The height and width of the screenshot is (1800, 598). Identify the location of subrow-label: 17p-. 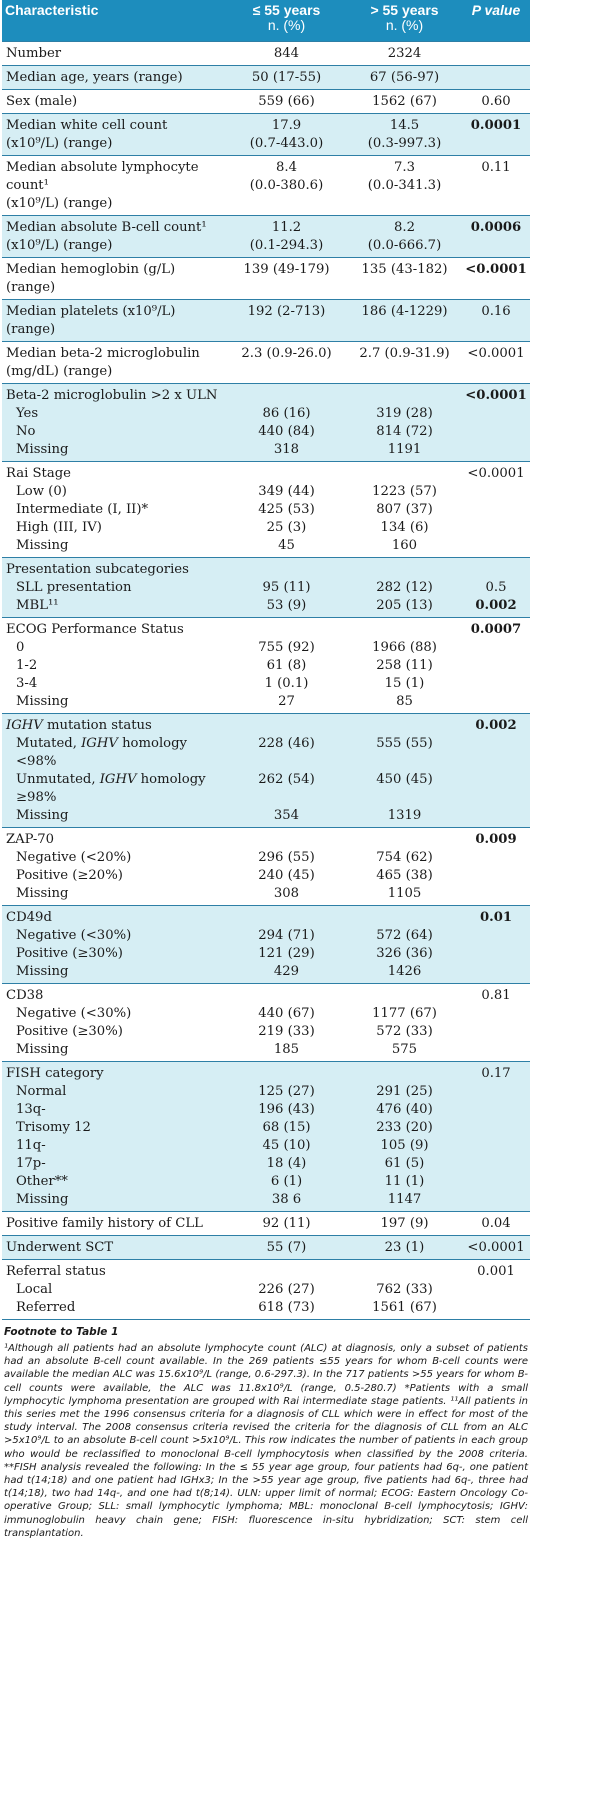
(114, 1164).